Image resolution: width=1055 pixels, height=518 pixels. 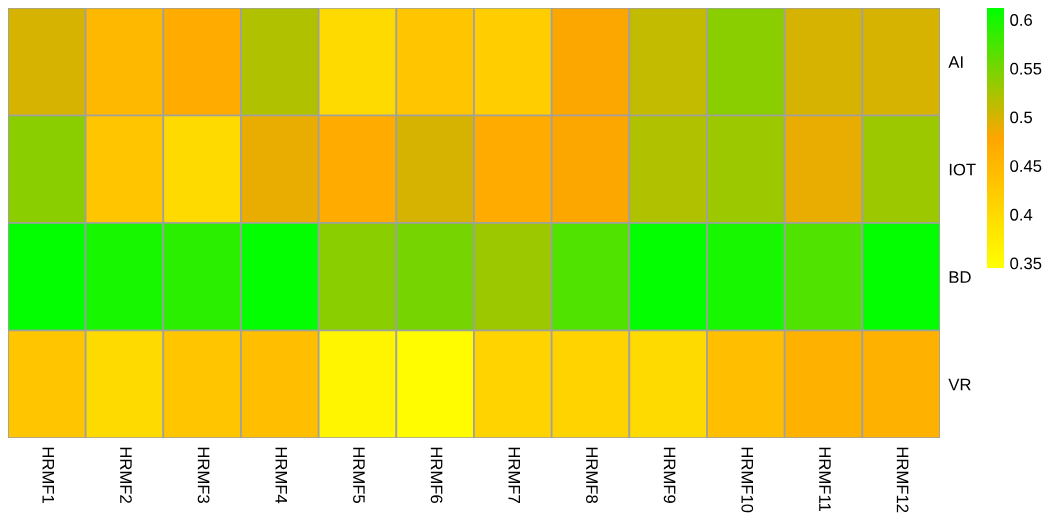 What do you see at coordinates (514, 475) in the screenshot?
I see `x-tick-label: HRMF7` at bounding box center [514, 475].